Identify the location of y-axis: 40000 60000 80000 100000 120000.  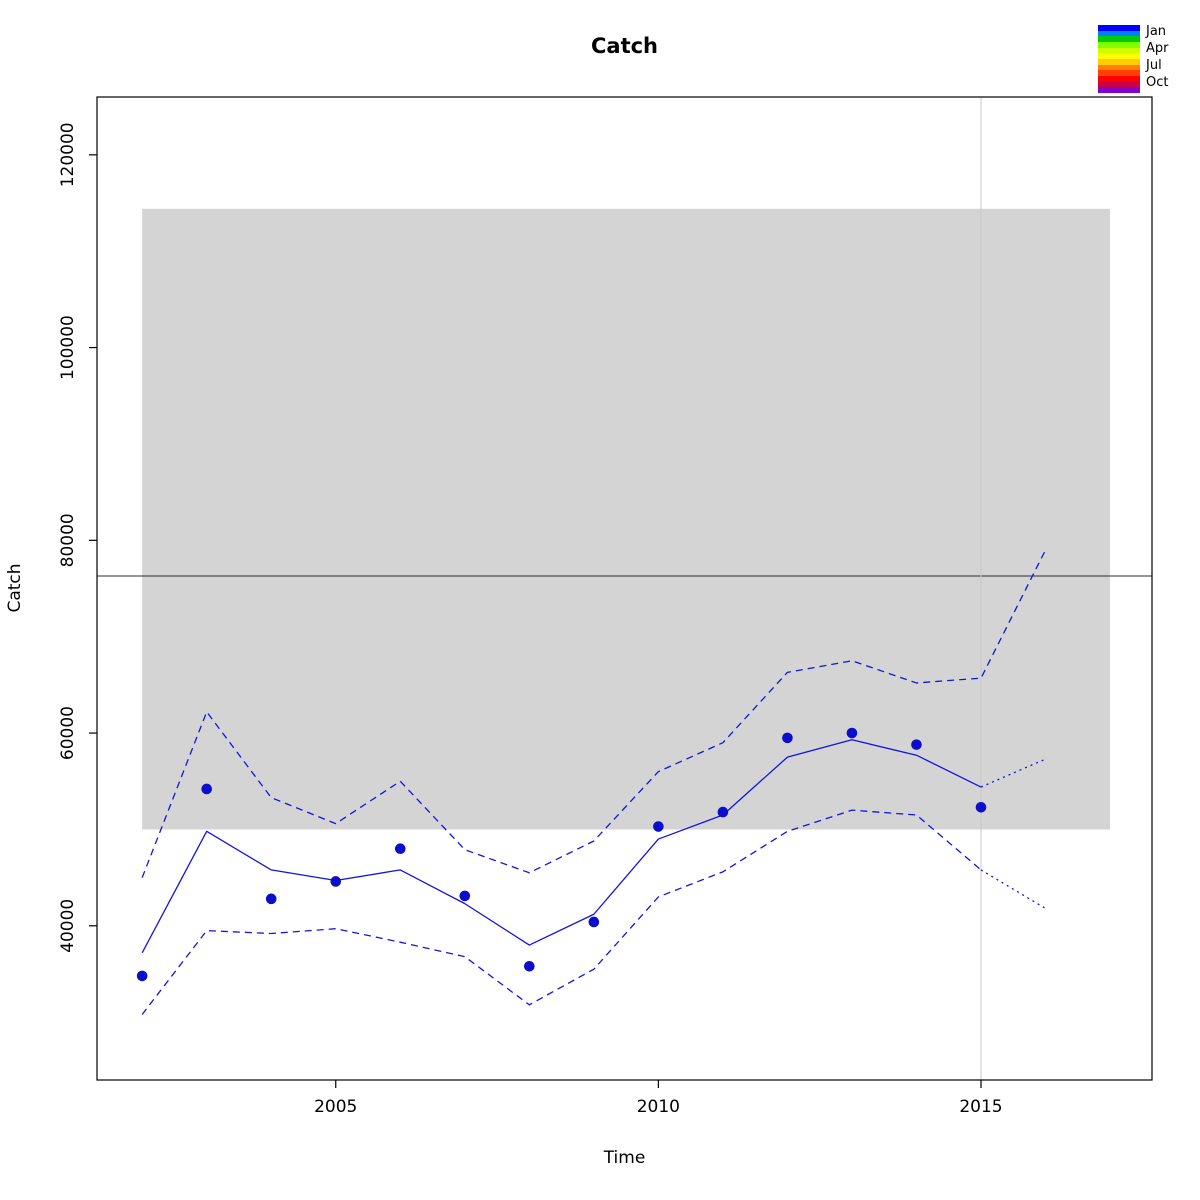
(77, 537).